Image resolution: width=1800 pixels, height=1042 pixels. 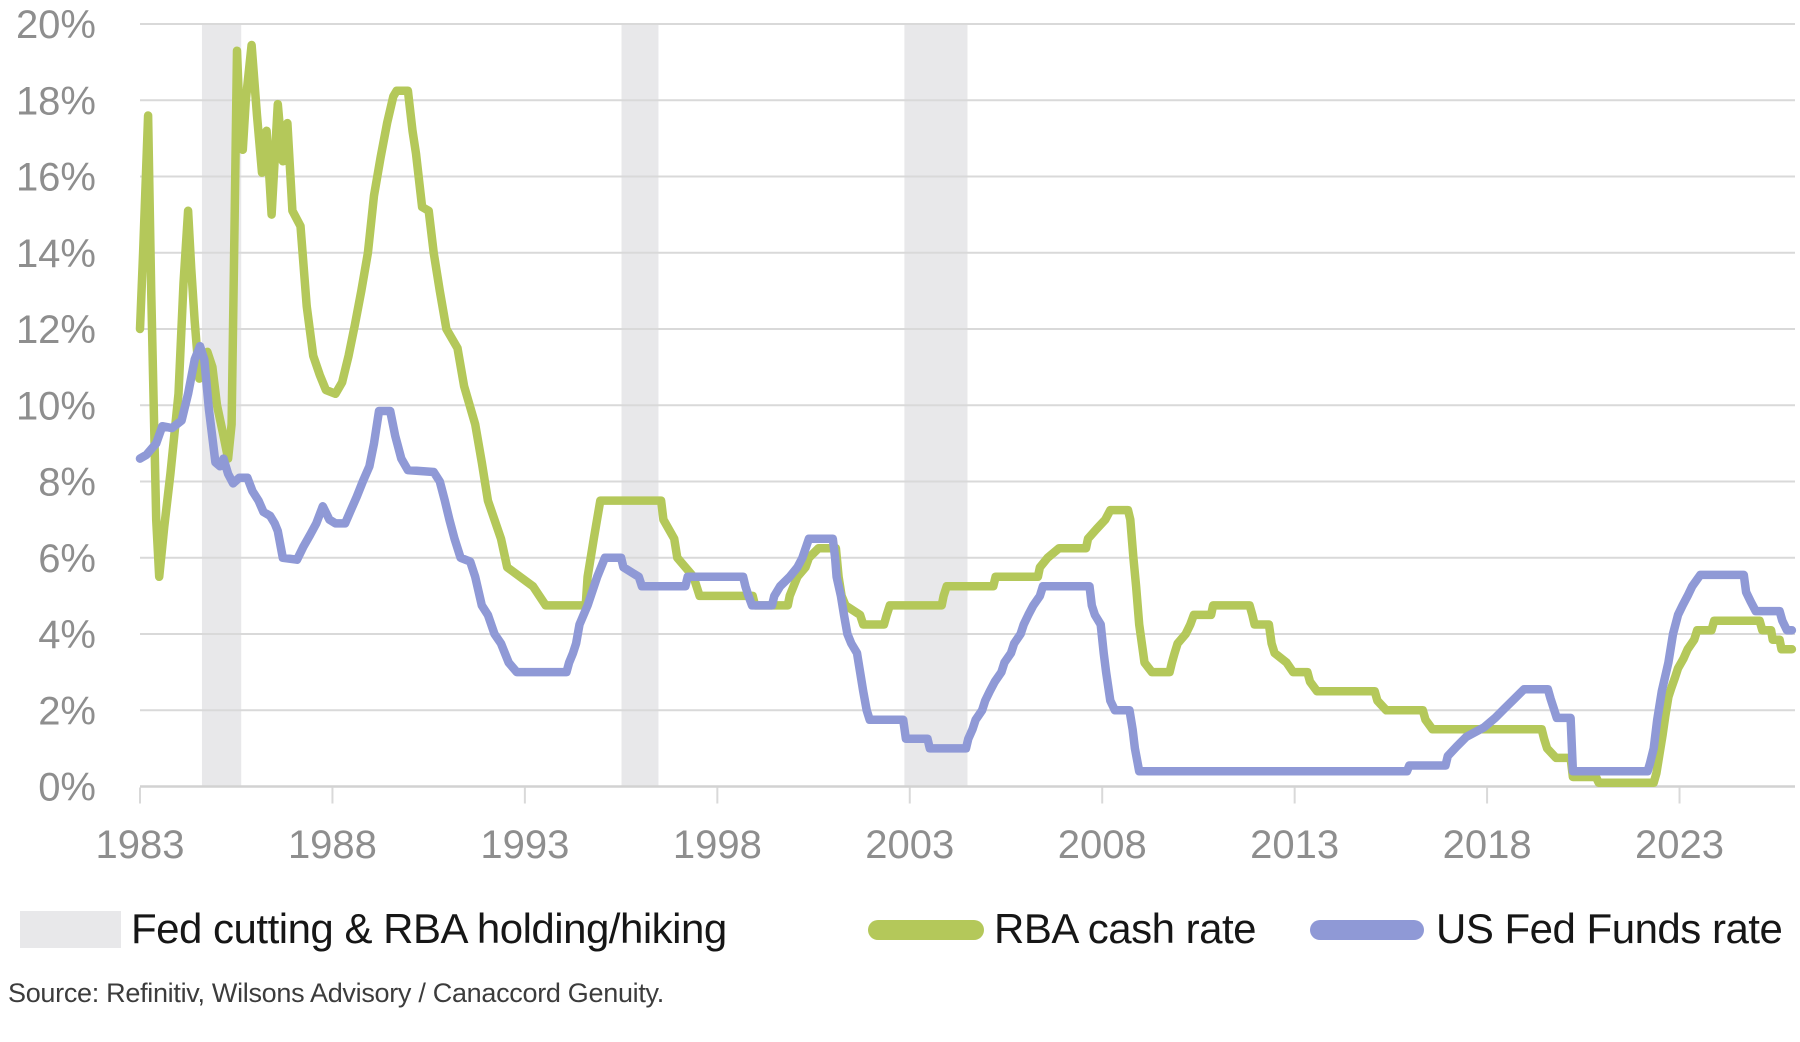 What do you see at coordinates (140, 845) in the screenshot?
I see `svg-text: 1983` at bounding box center [140, 845].